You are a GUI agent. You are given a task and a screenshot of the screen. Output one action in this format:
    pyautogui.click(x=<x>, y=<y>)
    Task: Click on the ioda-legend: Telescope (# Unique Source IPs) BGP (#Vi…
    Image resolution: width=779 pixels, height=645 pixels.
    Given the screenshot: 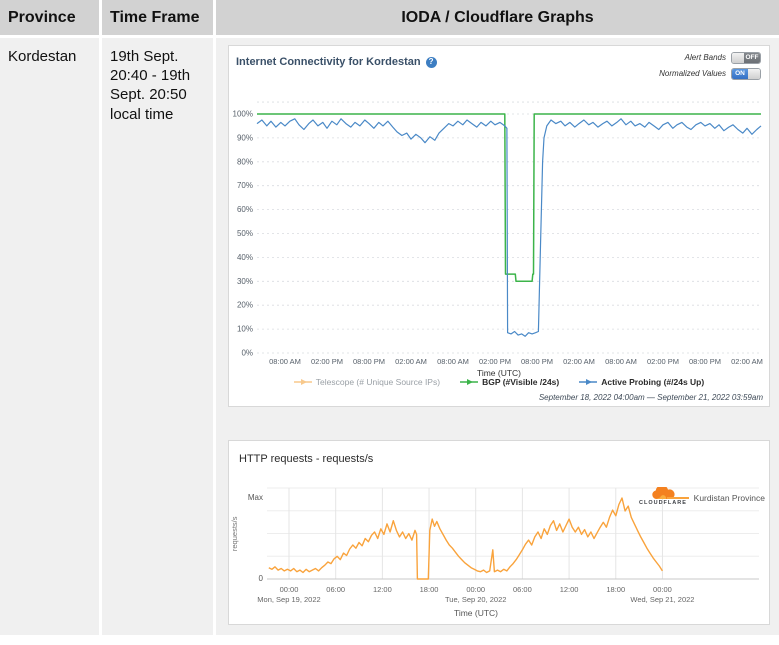 What is the action you would take?
    pyautogui.click(x=499, y=382)
    